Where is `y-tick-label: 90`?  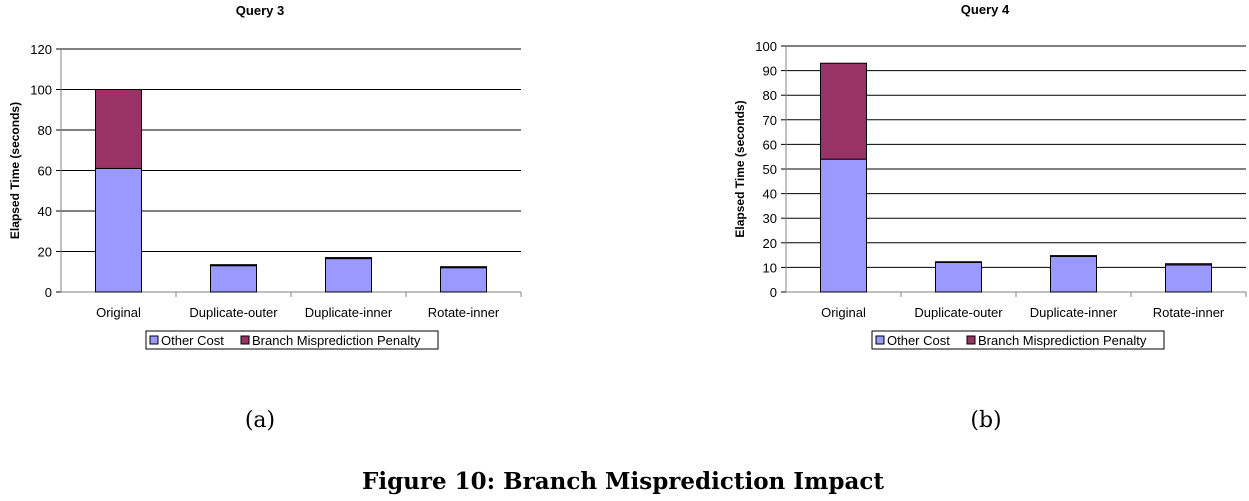
y-tick-label: 90 is located at coordinates (770, 71).